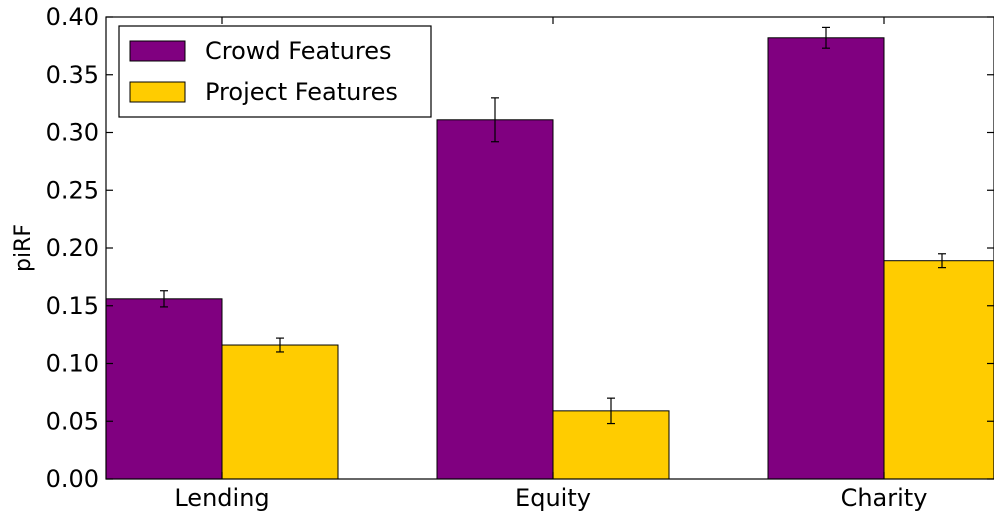 The height and width of the screenshot is (514, 994). Describe the element at coordinates (280, 345) in the screenshot. I see `error-bar-lending-project-features` at that location.